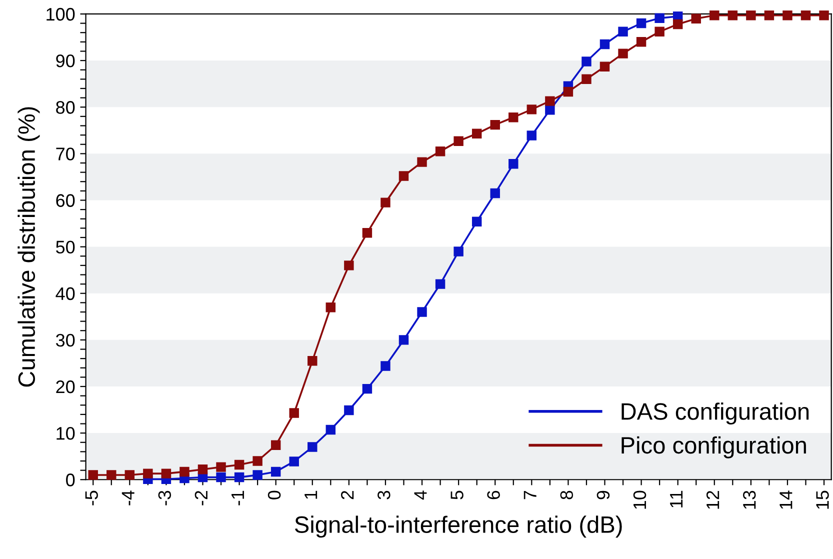 The height and width of the screenshot is (559, 833). What do you see at coordinates (201, 498) in the screenshot?
I see `x-tick-label: -2` at bounding box center [201, 498].